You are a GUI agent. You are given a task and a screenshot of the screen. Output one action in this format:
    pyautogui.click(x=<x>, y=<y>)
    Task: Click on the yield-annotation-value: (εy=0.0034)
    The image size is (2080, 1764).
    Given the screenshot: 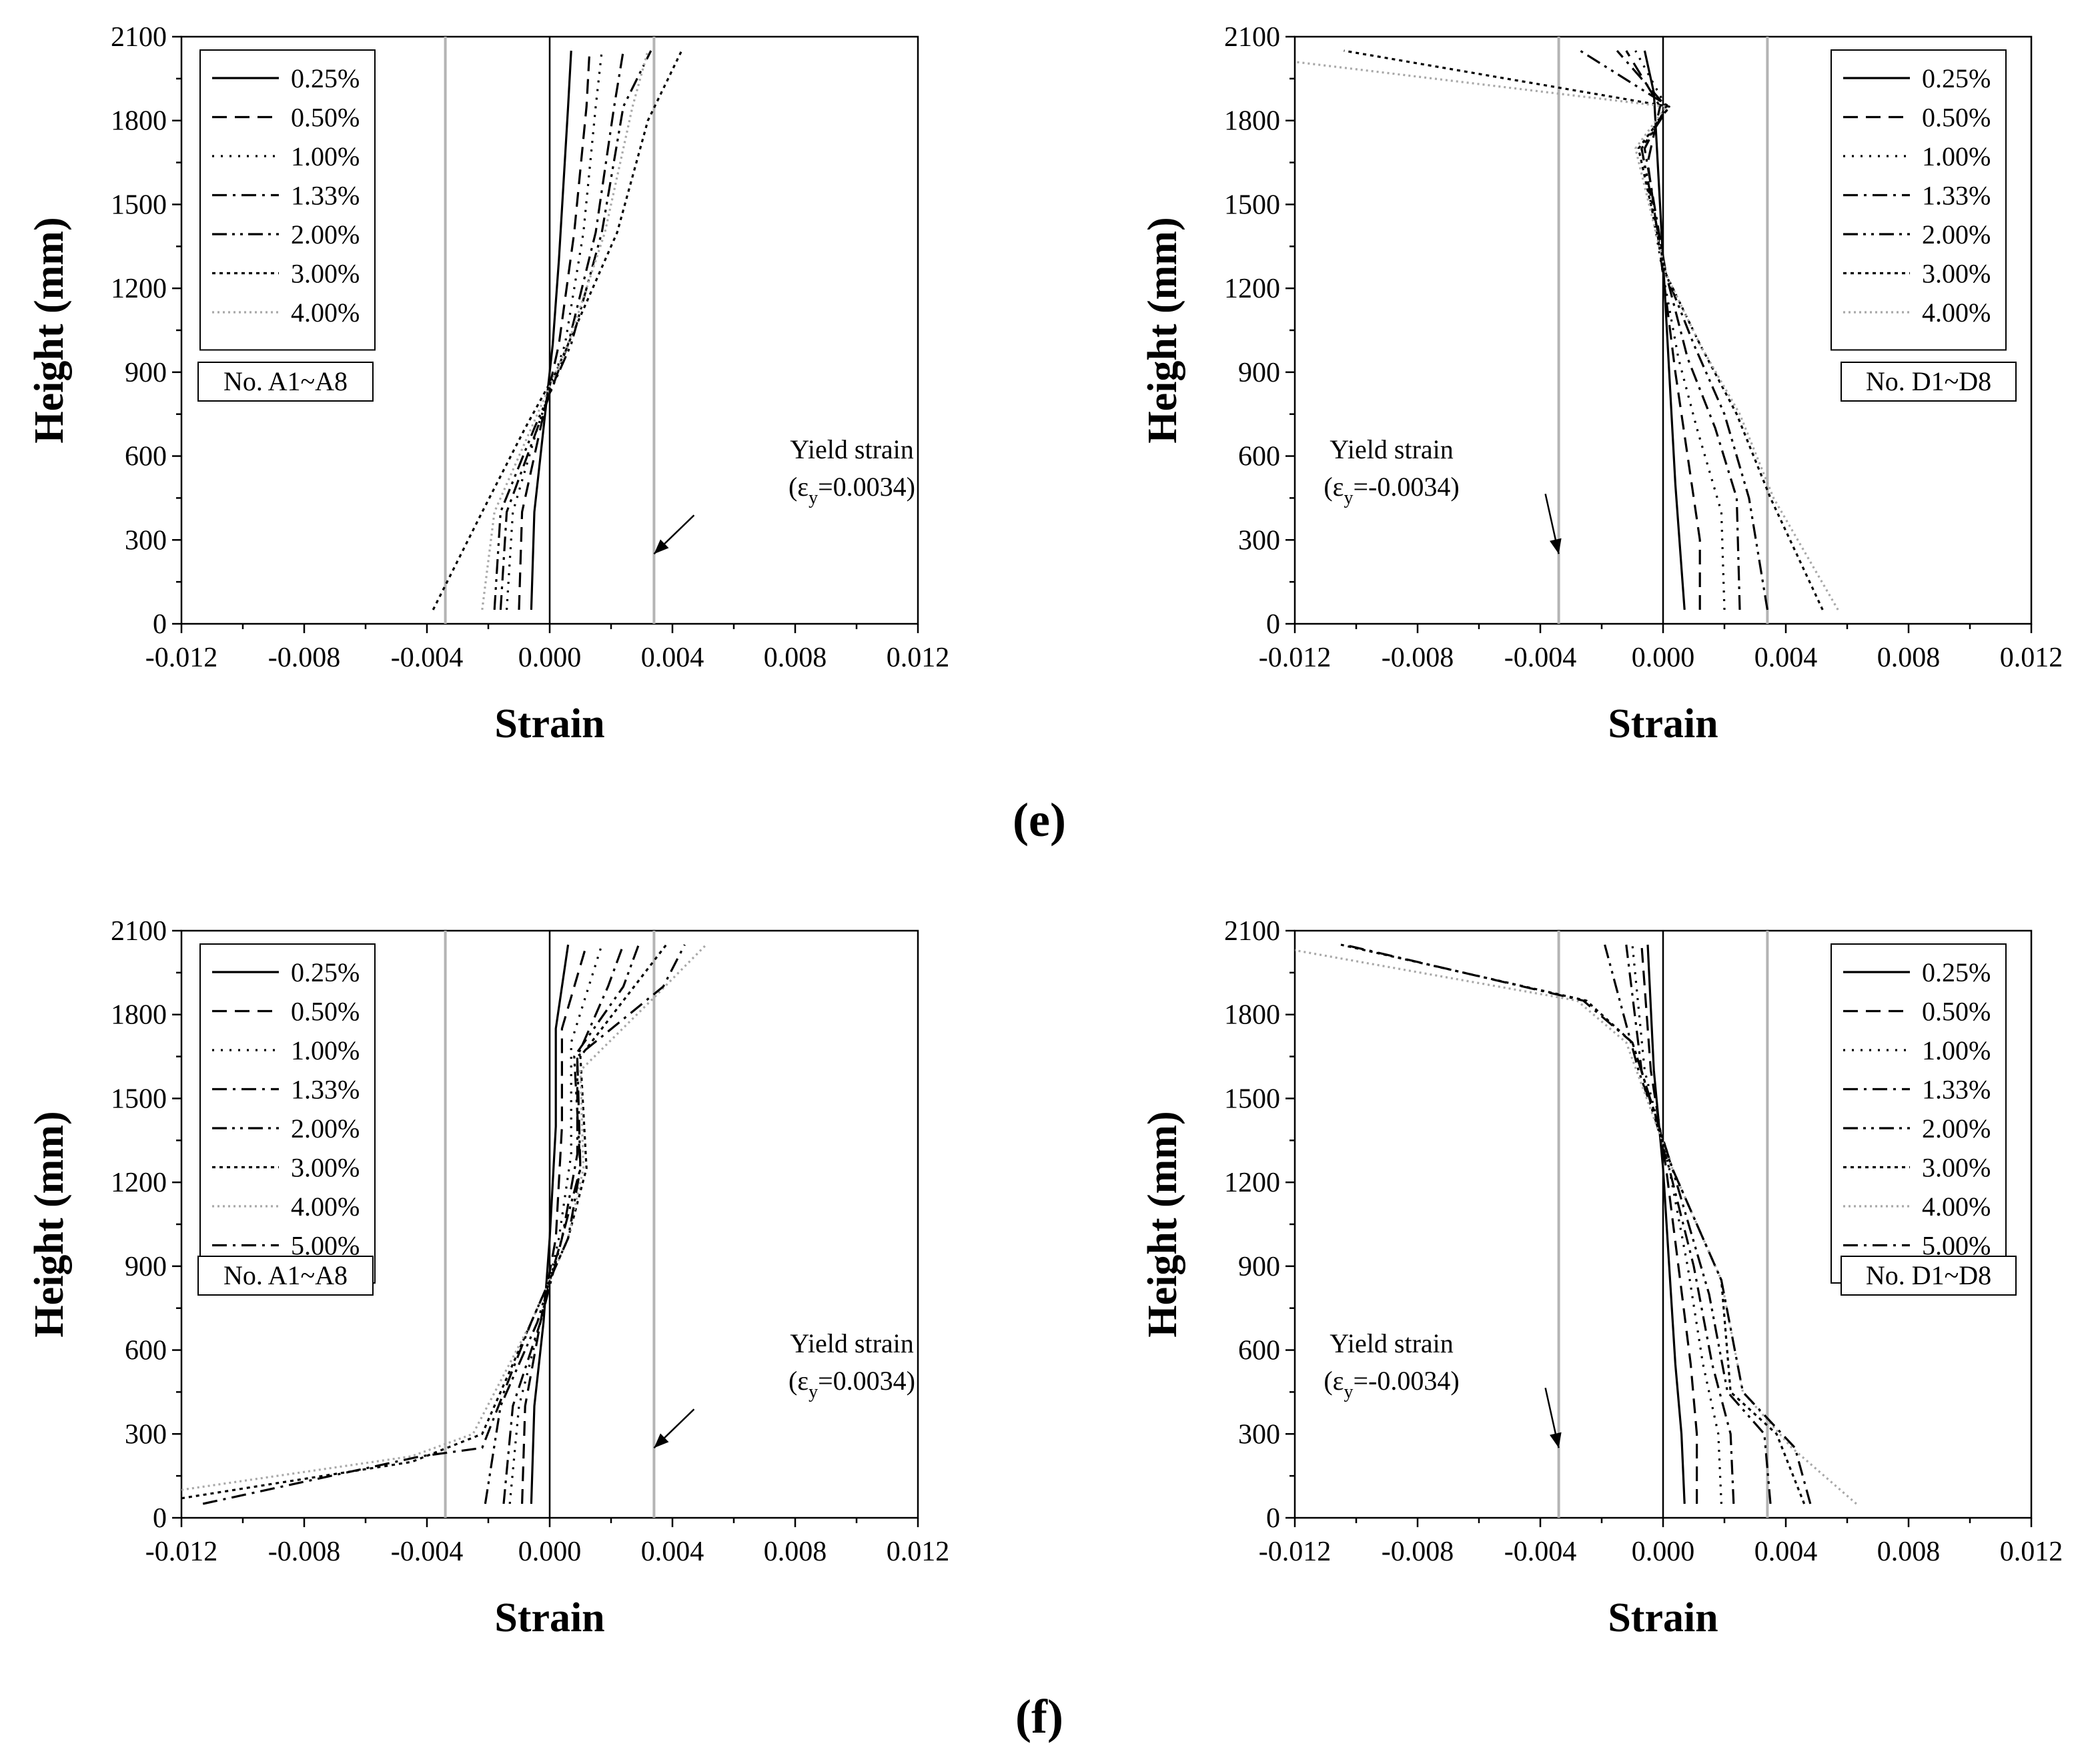 What is the action you would take?
    pyautogui.click(x=852, y=1384)
    